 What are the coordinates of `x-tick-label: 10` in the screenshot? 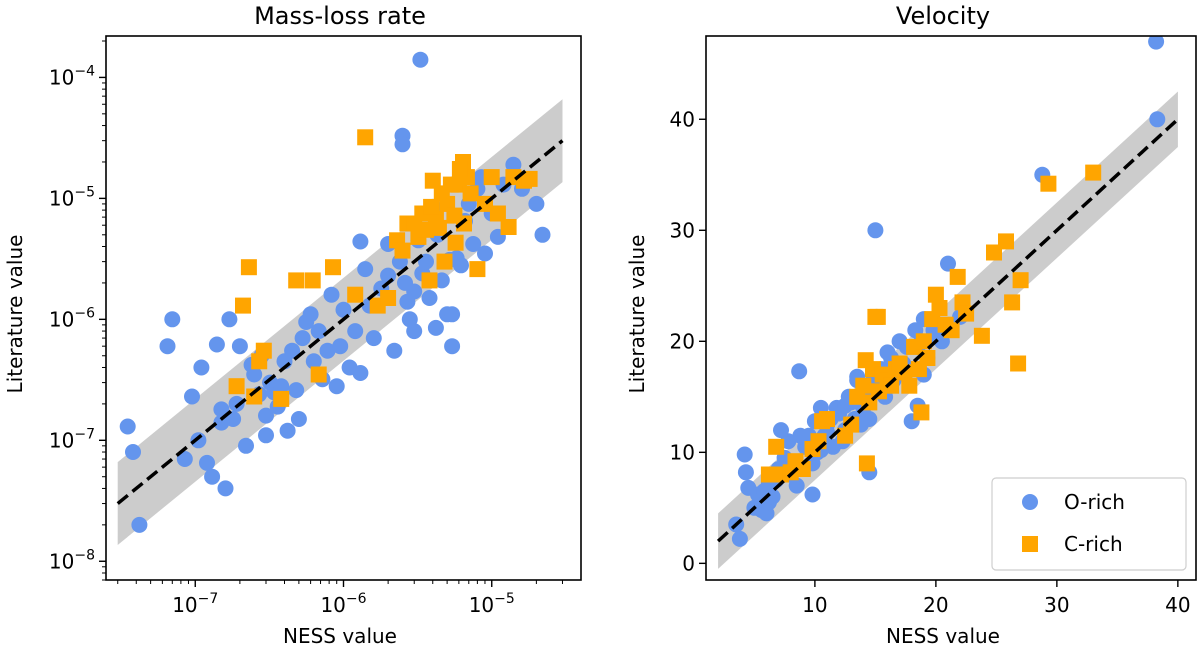 It's located at (814, 605).